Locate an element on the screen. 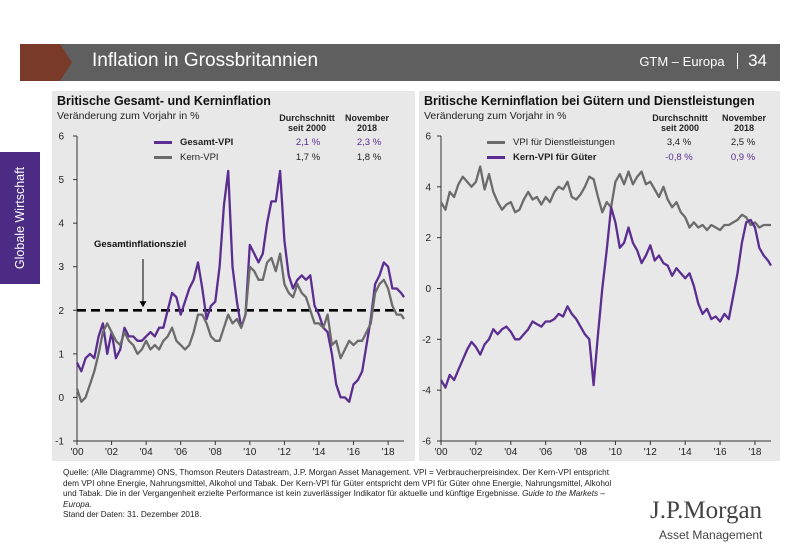 The height and width of the screenshot is (553, 800). legend-nov: 2,3 % is located at coordinates (369, 142).